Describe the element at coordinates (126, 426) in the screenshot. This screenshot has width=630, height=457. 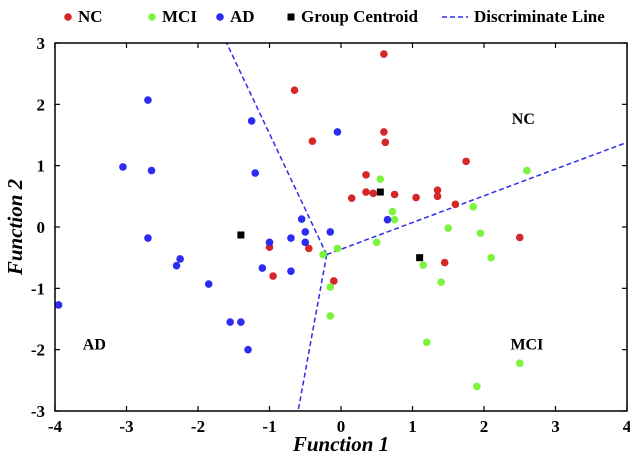
I see `x-tick-label: -3` at that location.